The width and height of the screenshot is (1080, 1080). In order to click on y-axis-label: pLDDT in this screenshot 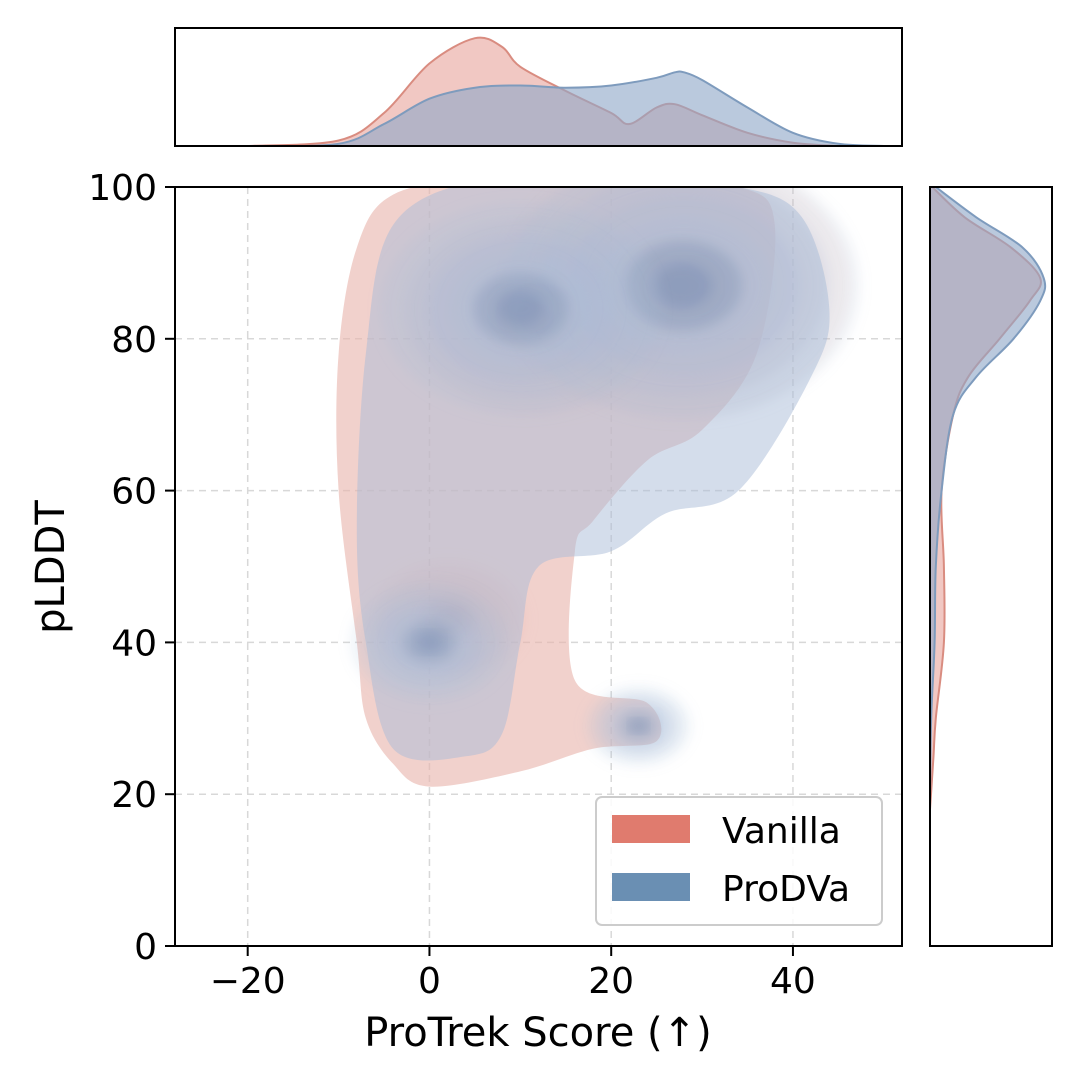, I will do `click(51, 567)`.